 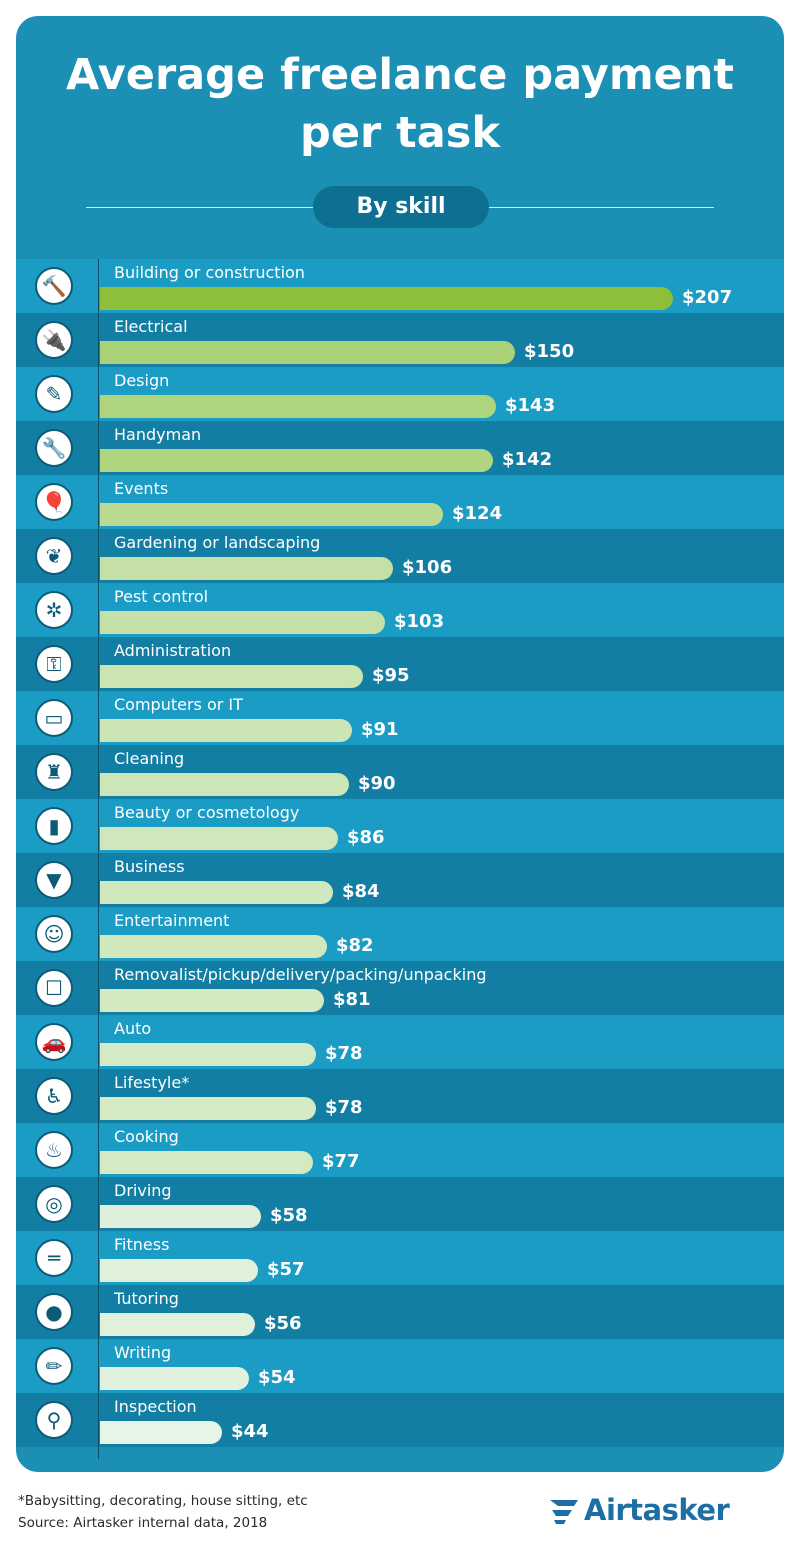 What do you see at coordinates (54, 286) in the screenshot?
I see `hammer-icon: 🔨` at bounding box center [54, 286].